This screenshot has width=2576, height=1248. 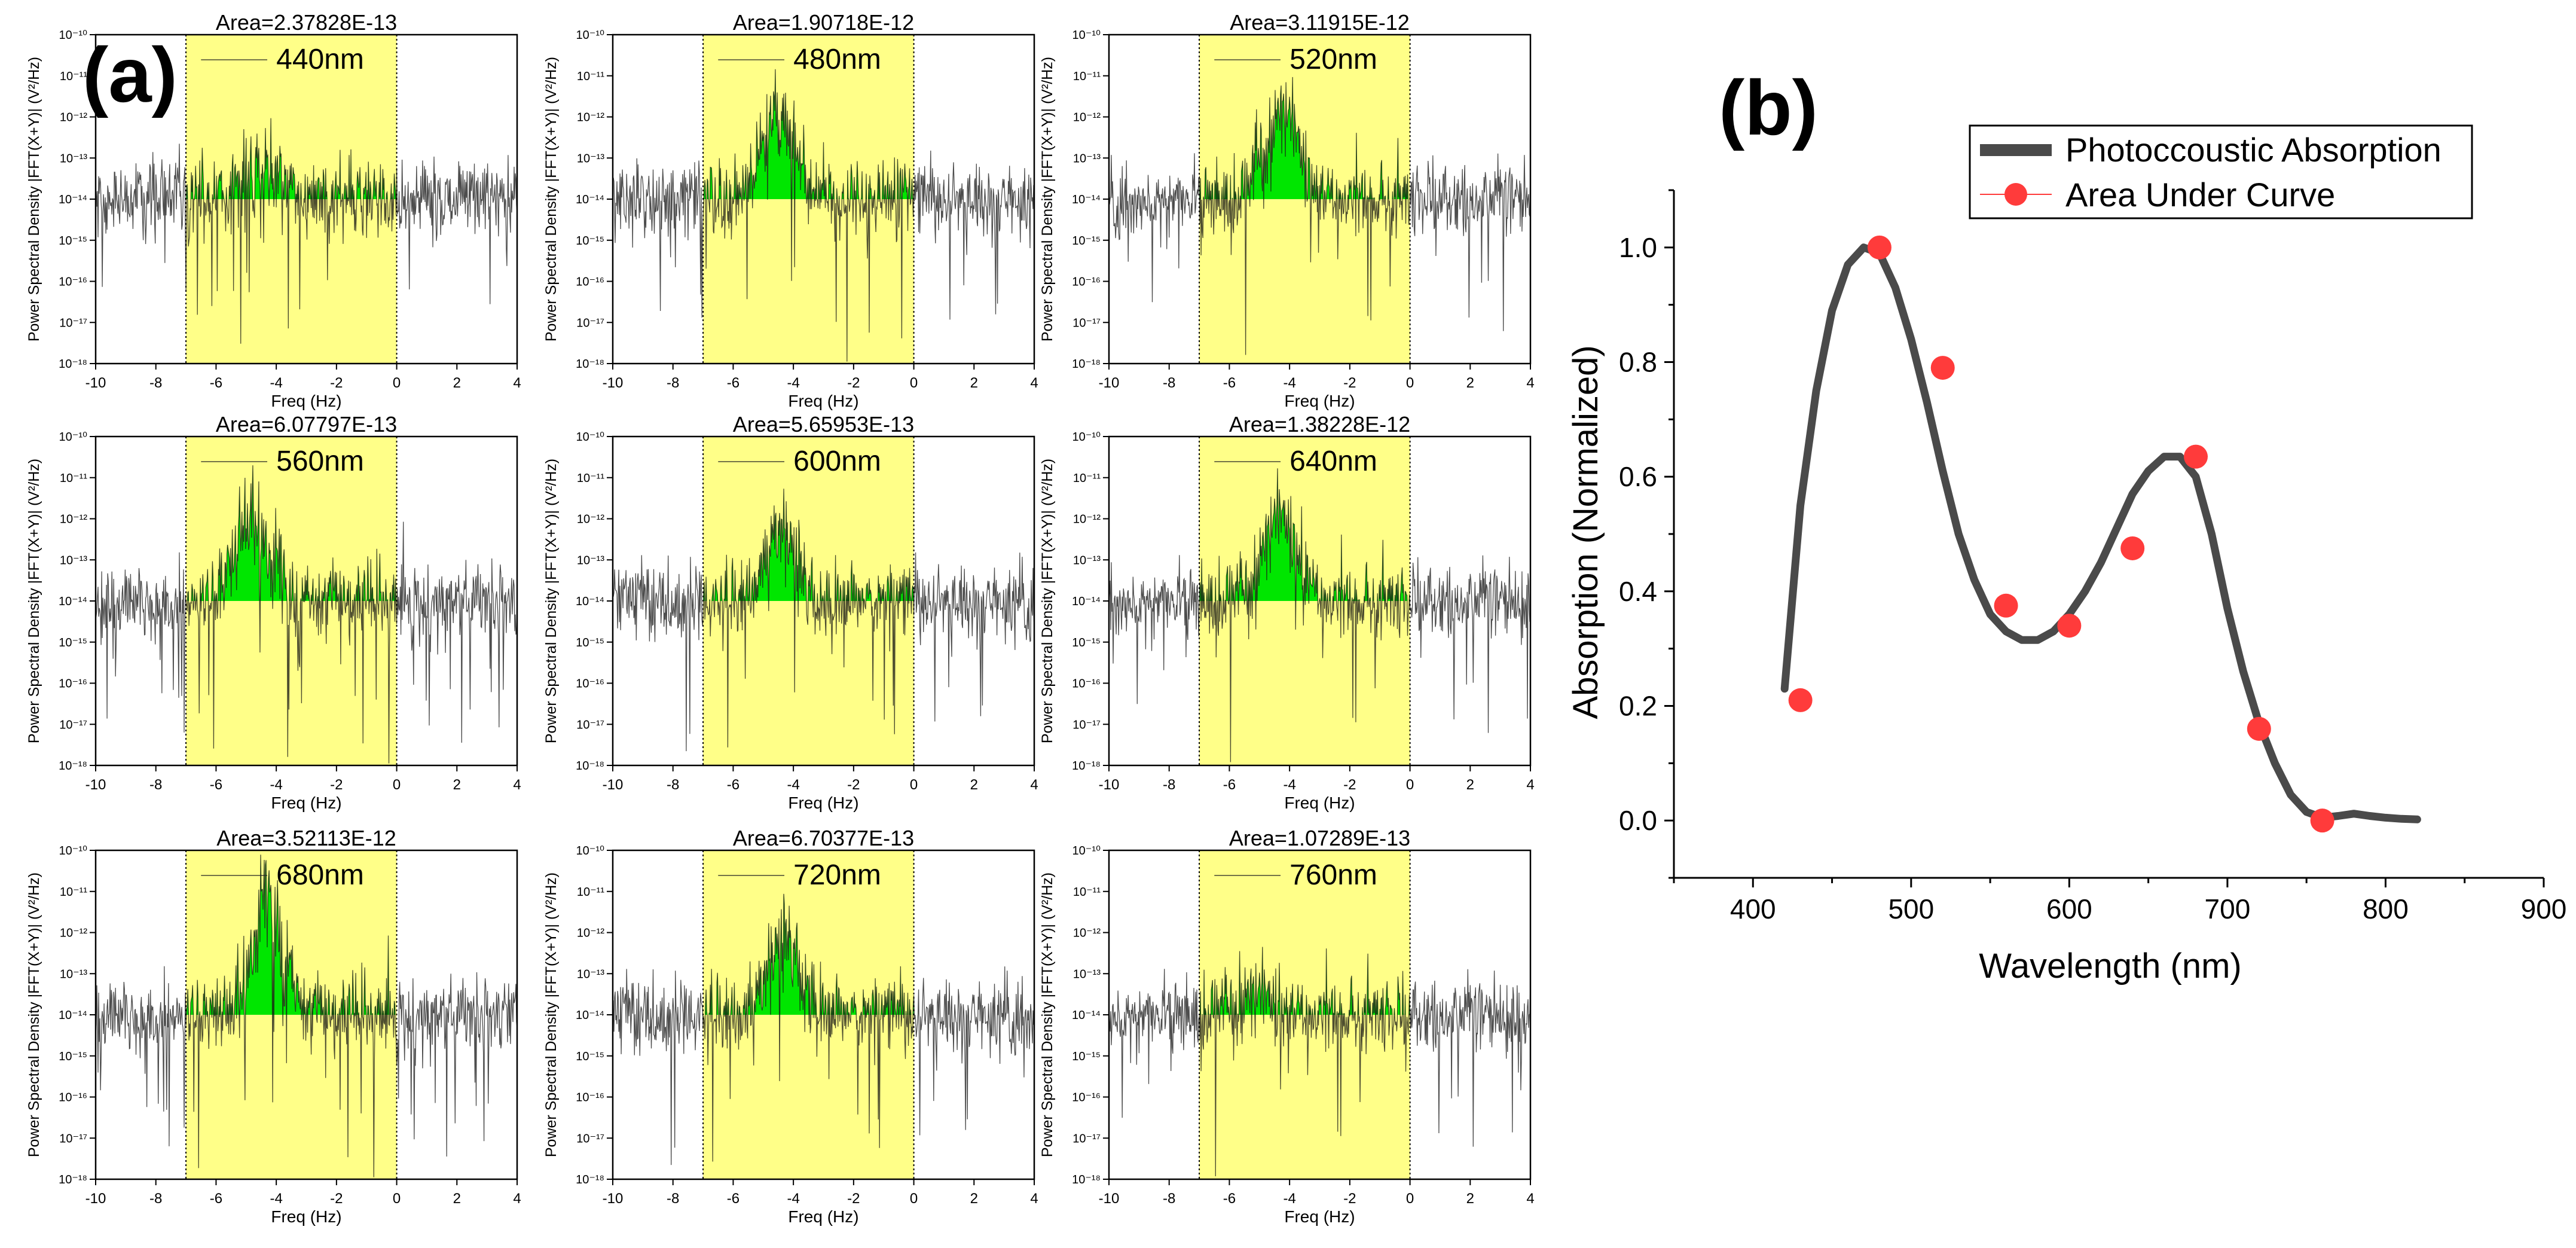 What do you see at coordinates (1319, 424) in the screenshot?
I see `subplot-title: Area=1.38228E-12` at bounding box center [1319, 424].